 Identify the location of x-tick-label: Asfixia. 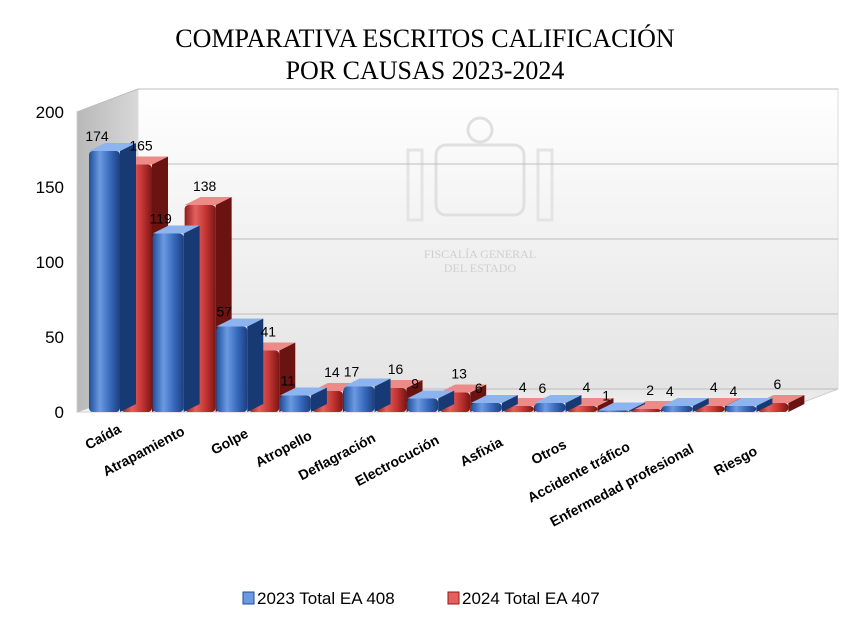
(481, 452).